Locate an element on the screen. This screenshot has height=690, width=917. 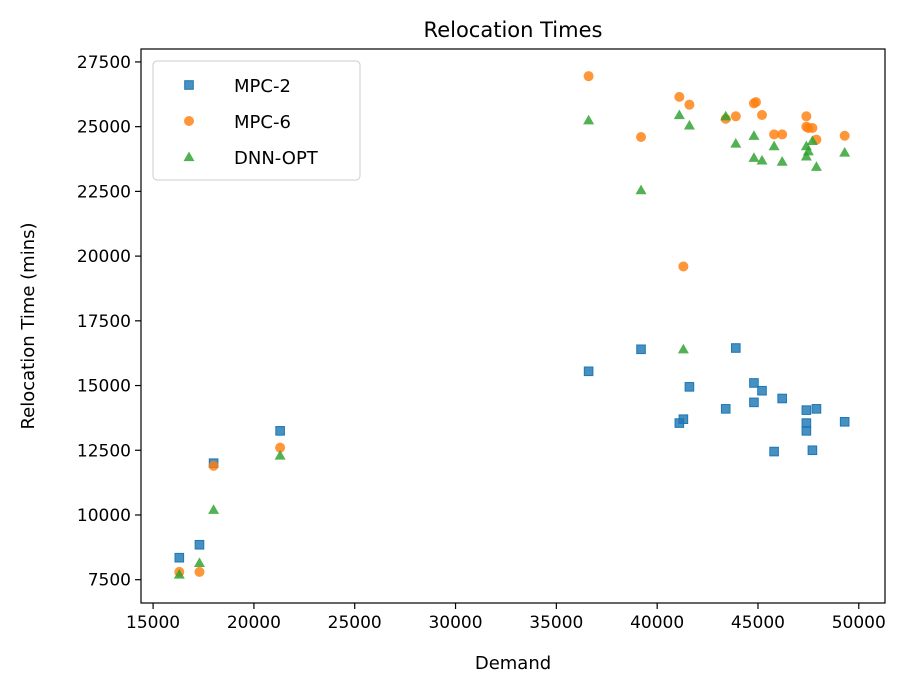
y-tick-label: 20000 is located at coordinates (104, 257).